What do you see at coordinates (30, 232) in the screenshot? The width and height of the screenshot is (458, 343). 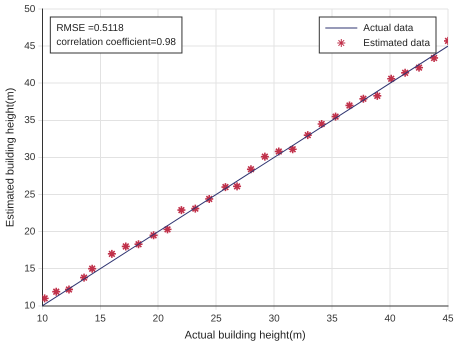 I see `y-tick-label: 20` at bounding box center [30, 232].